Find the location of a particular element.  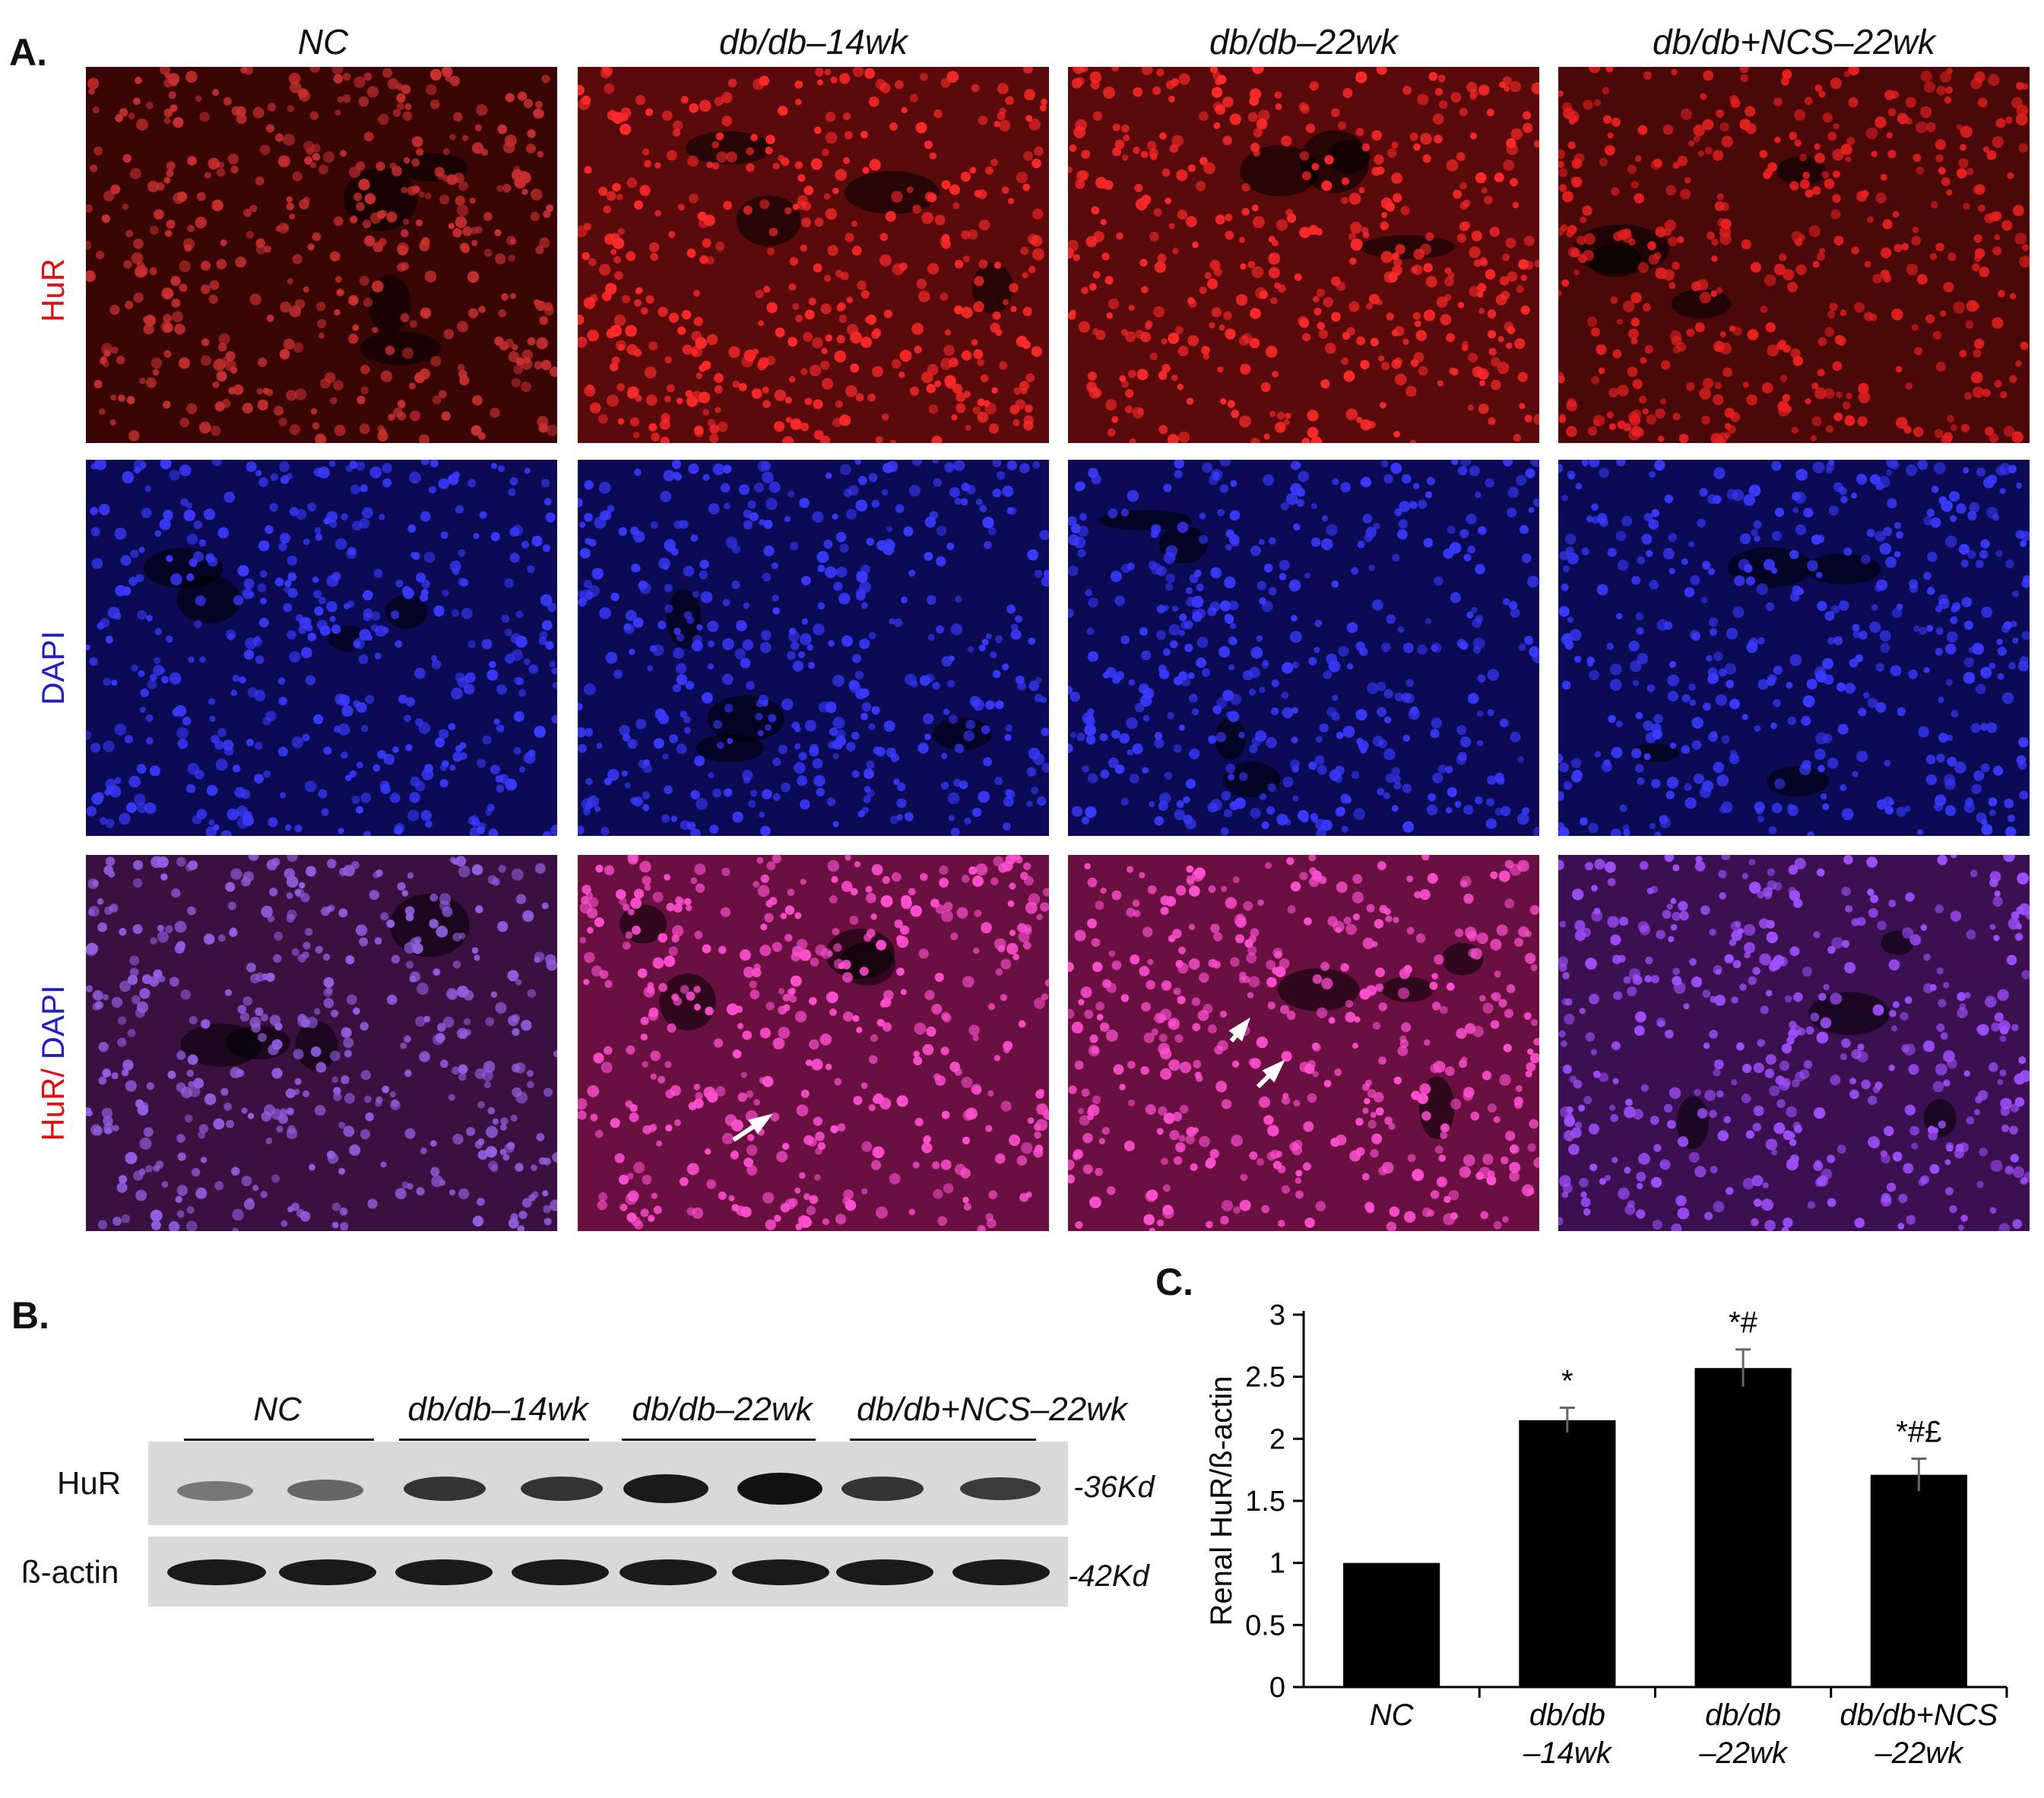

x-tick-label: db/db+NCS –22wk is located at coordinates (1919, 1734).